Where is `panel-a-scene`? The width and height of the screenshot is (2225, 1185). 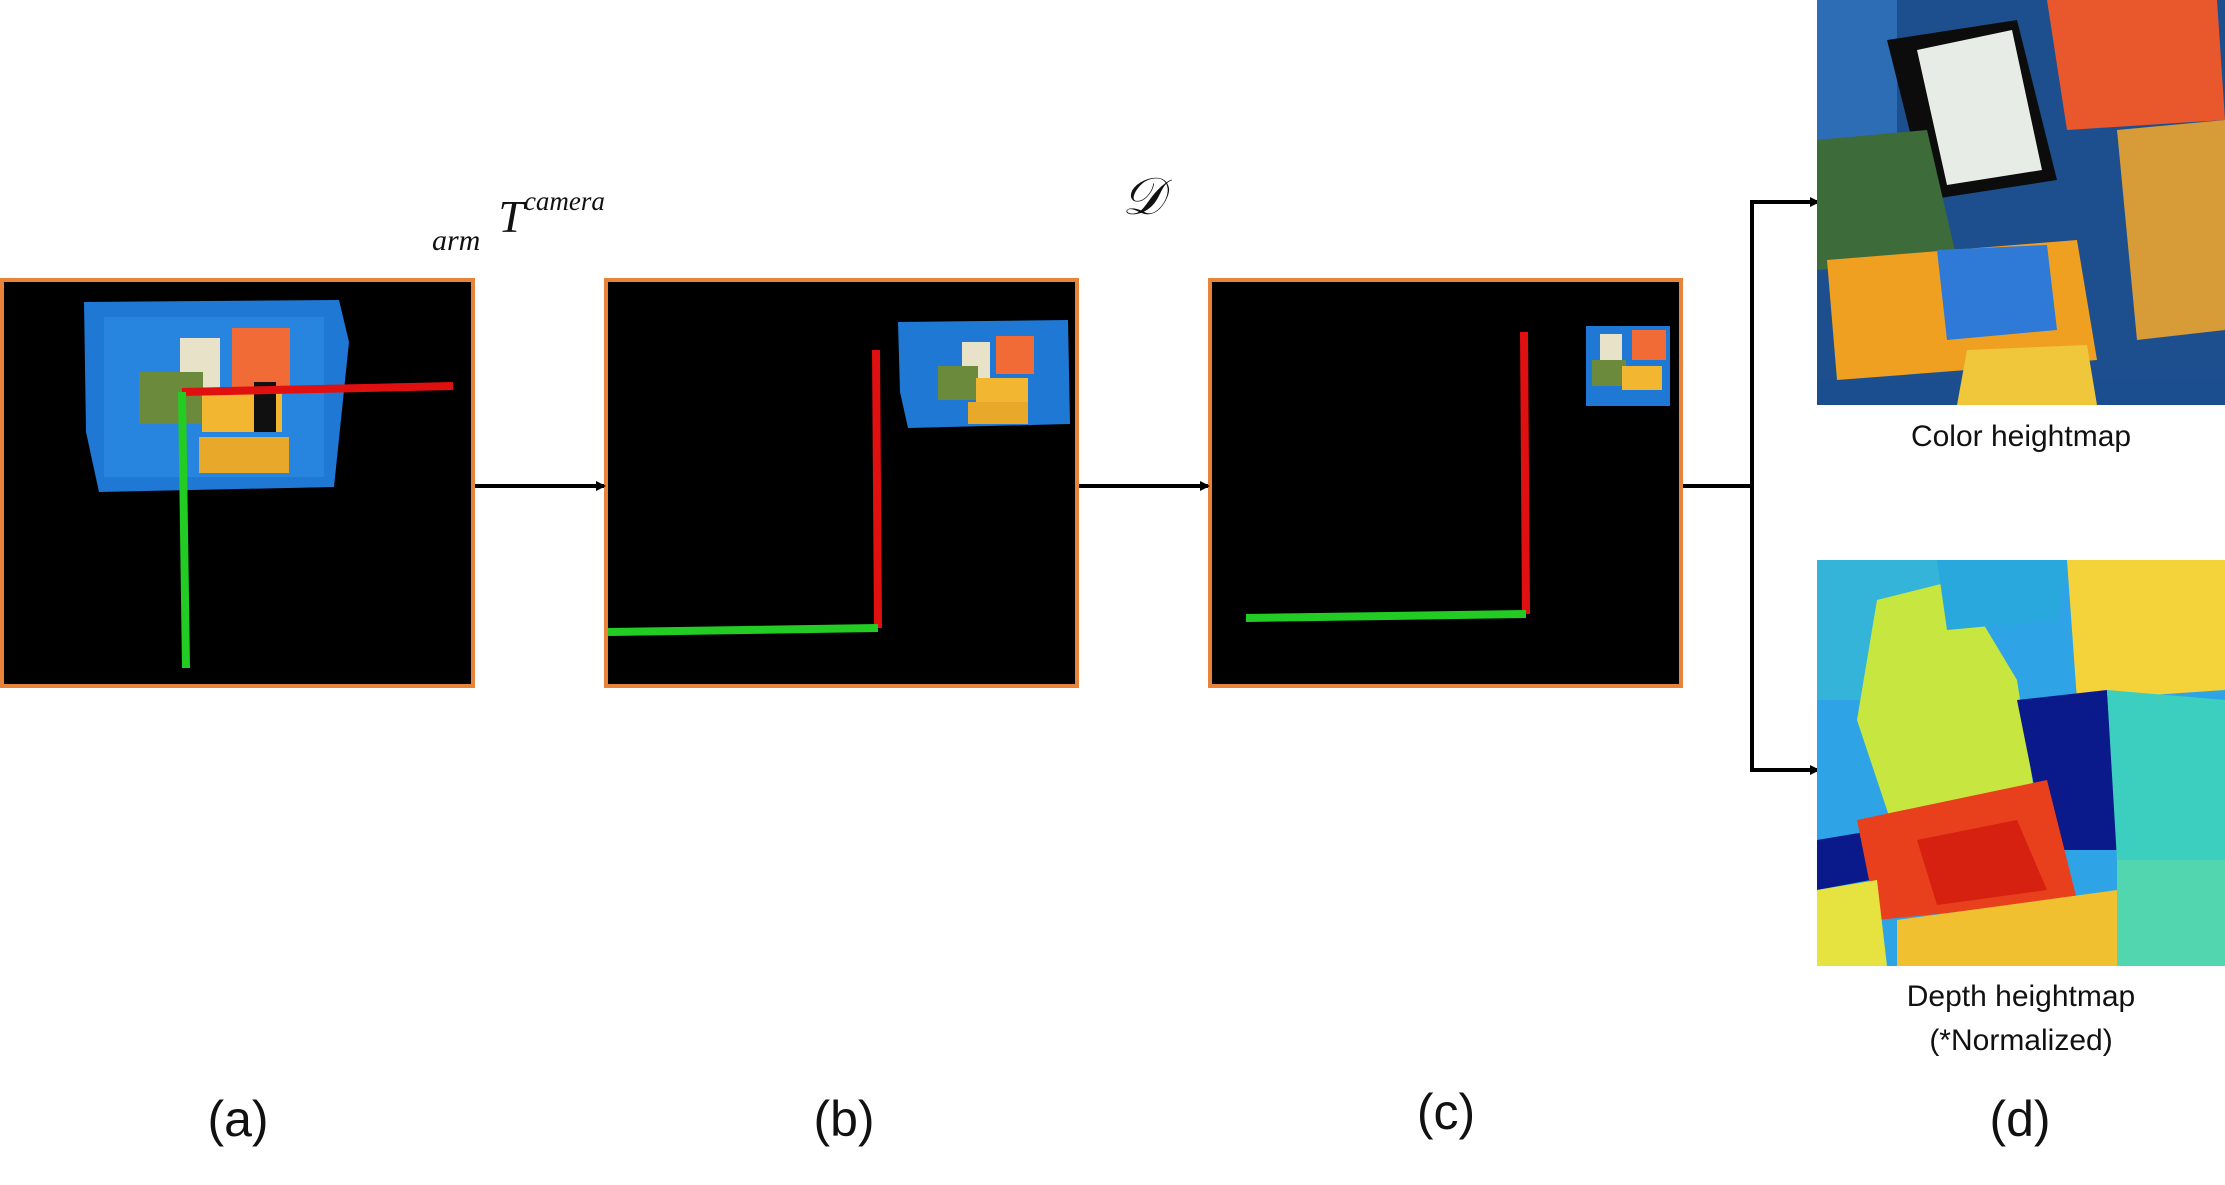 panel-a-scene is located at coordinates (269, 484).